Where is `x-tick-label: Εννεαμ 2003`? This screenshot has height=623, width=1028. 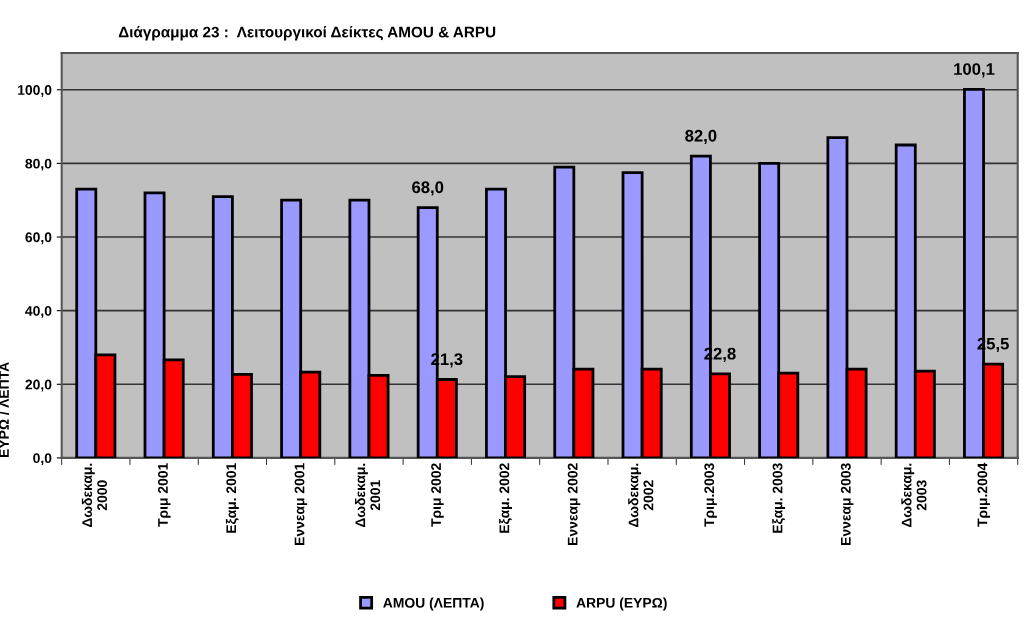 x-tick-label: Εννεαμ 2003 is located at coordinates (847, 504).